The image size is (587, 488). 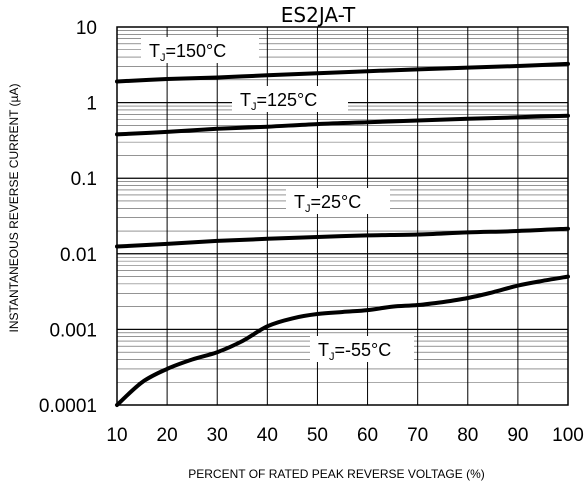 What do you see at coordinates (84, 179) in the screenshot?
I see `y-tick-label: 0.1` at bounding box center [84, 179].